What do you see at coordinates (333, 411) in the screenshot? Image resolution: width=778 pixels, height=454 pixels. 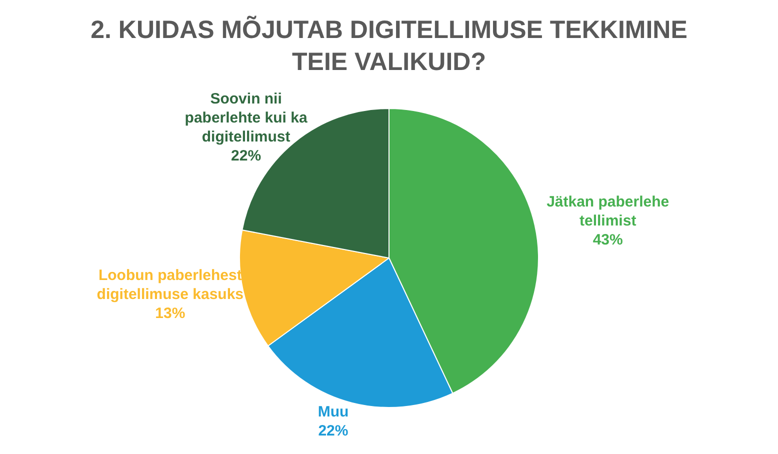 I see `slice-label: Muu` at bounding box center [333, 411].